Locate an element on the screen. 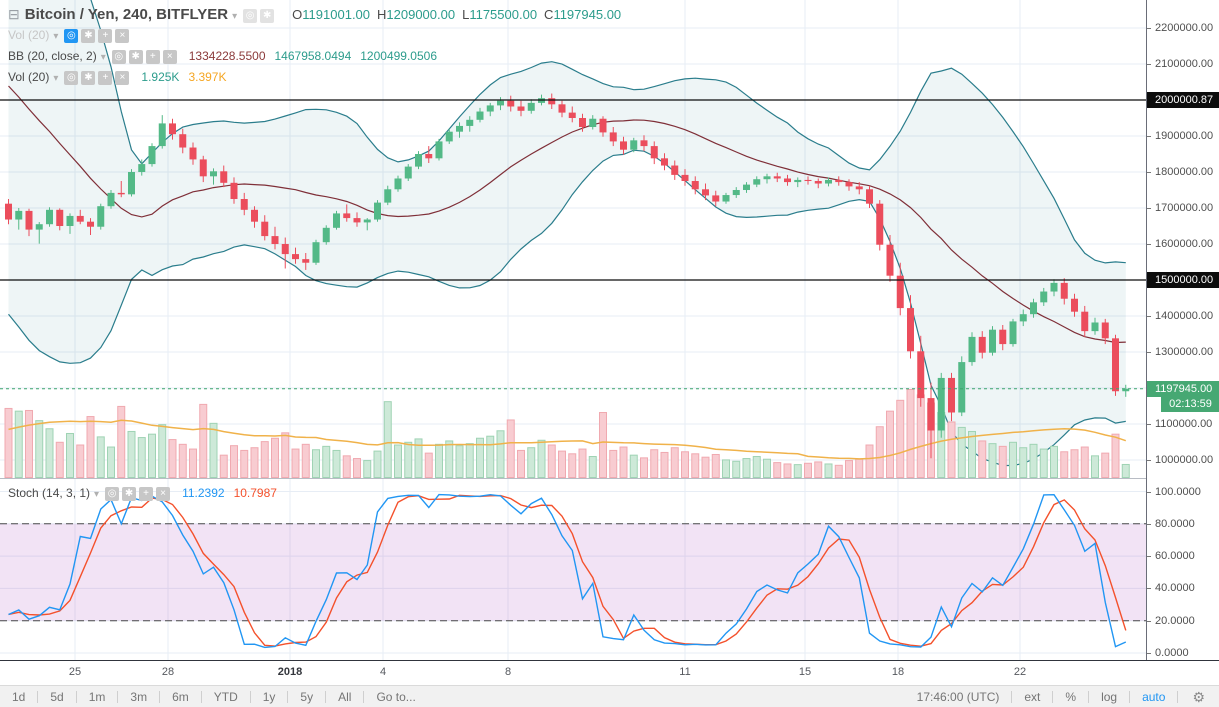 Image resolution: width=1219 pixels, height=707 pixels. time-axis: 25 28 2018 4 8 11 15 18 22 is located at coordinates (609, 672).